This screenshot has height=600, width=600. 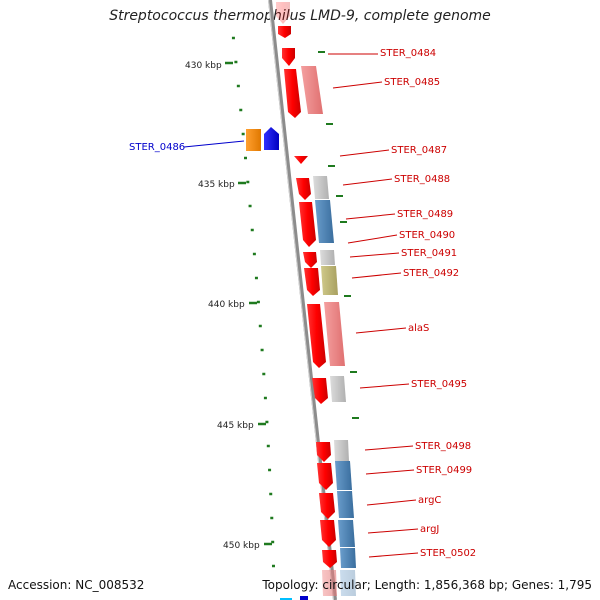 What do you see at coordinates (412, 82) in the screenshot?
I see `gene-label-ster-0485: STER_0485` at bounding box center [412, 82].